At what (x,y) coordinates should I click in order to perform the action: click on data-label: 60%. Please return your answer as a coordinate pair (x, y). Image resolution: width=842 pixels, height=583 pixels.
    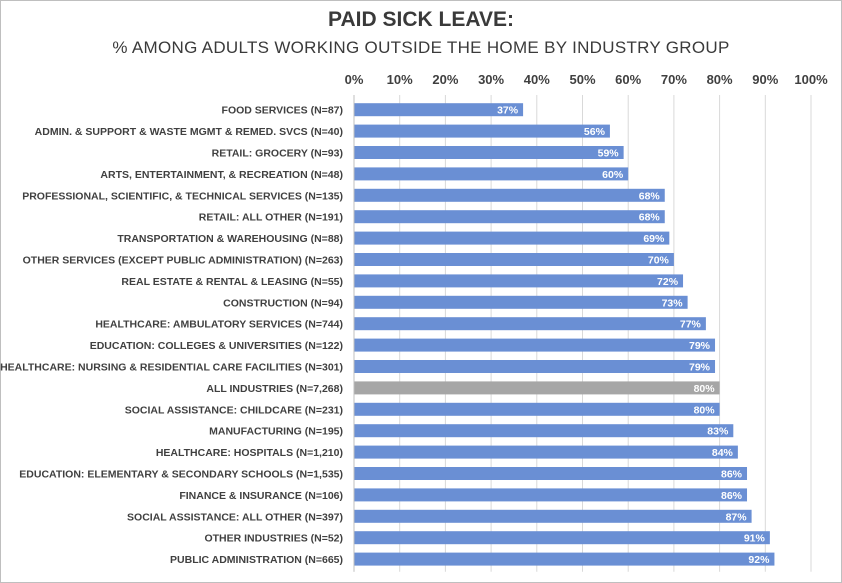
    Looking at the image, I should click on (613, 175).